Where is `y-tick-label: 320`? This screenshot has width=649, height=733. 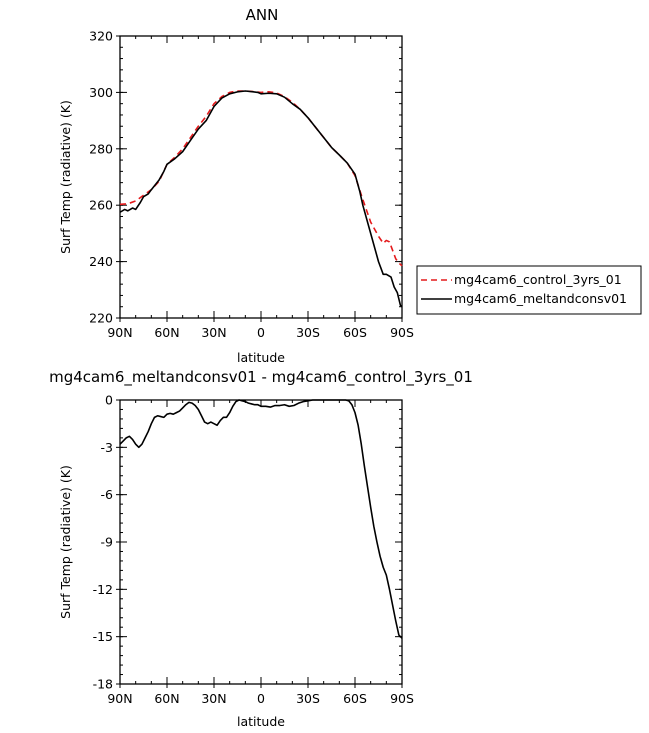
y-tick-label: 320 is located at coordinates (101, 36).